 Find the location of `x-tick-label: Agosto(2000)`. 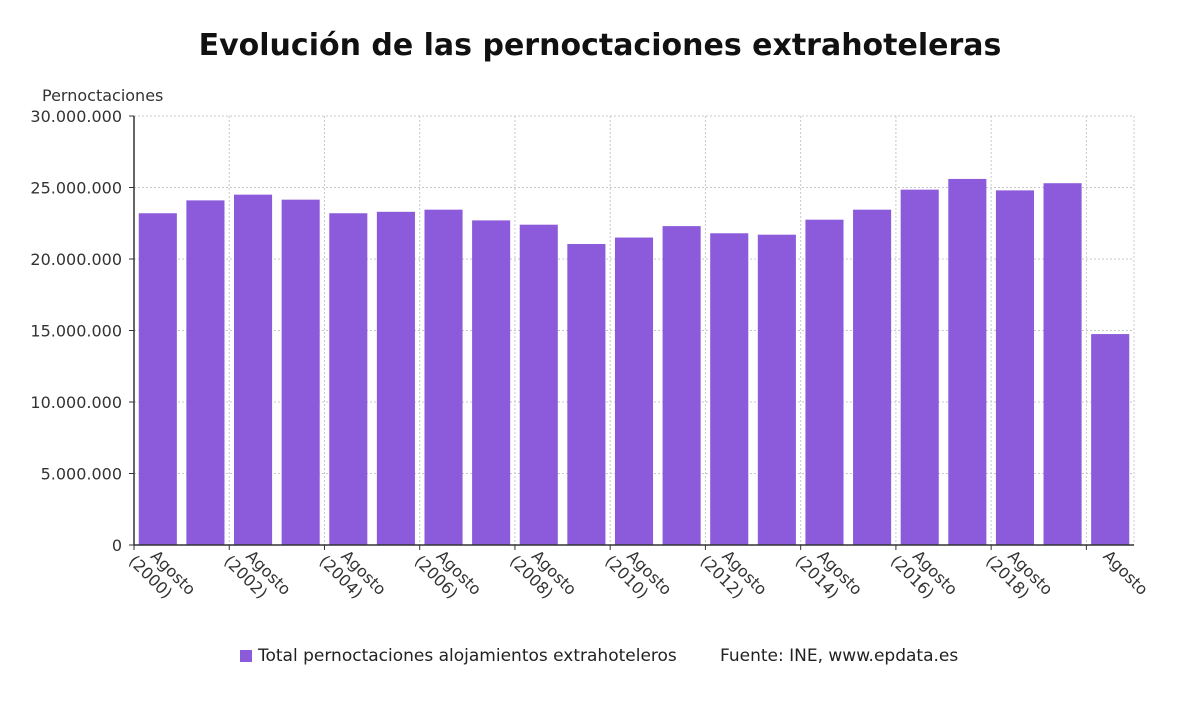

x-tick-label: Agosto(2000) is located at coordinates (162, 574).